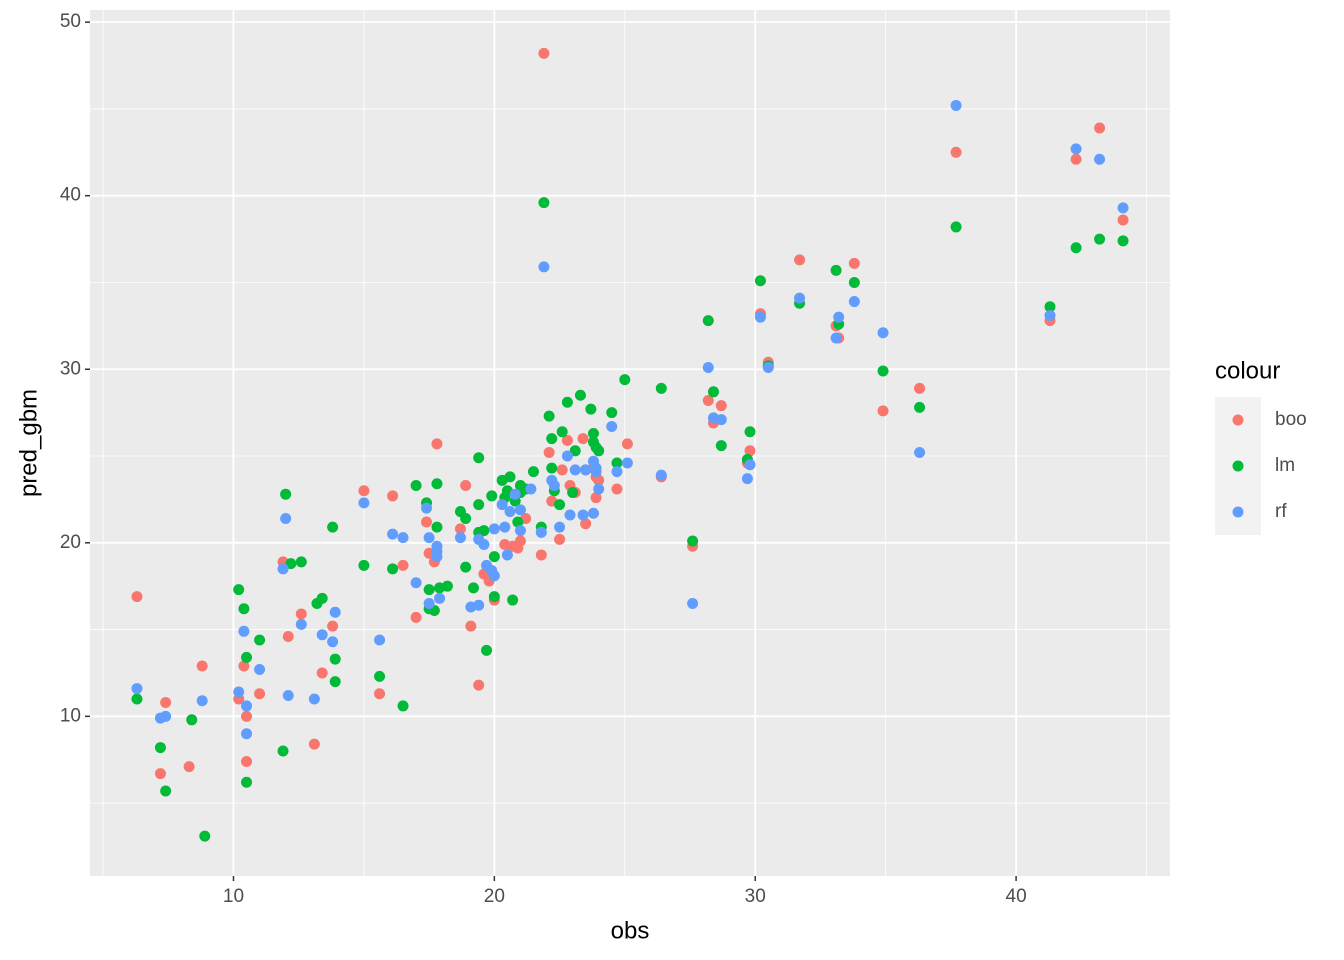 This screenshot has width=1344, height=960. I want to click on x-tick-label: 30, so click(755, 896).